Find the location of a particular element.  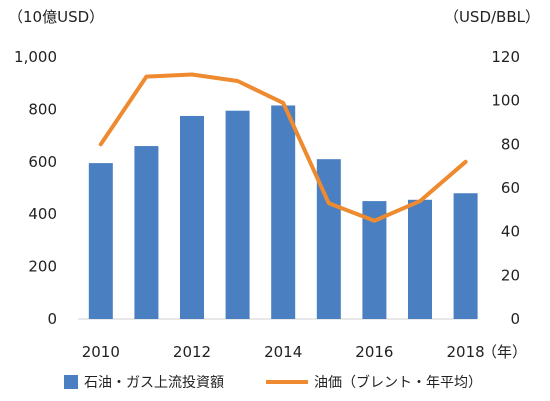

left-axis-ticks: 1,000 800 600 400 200 0 is located at coordinates (35, 188).